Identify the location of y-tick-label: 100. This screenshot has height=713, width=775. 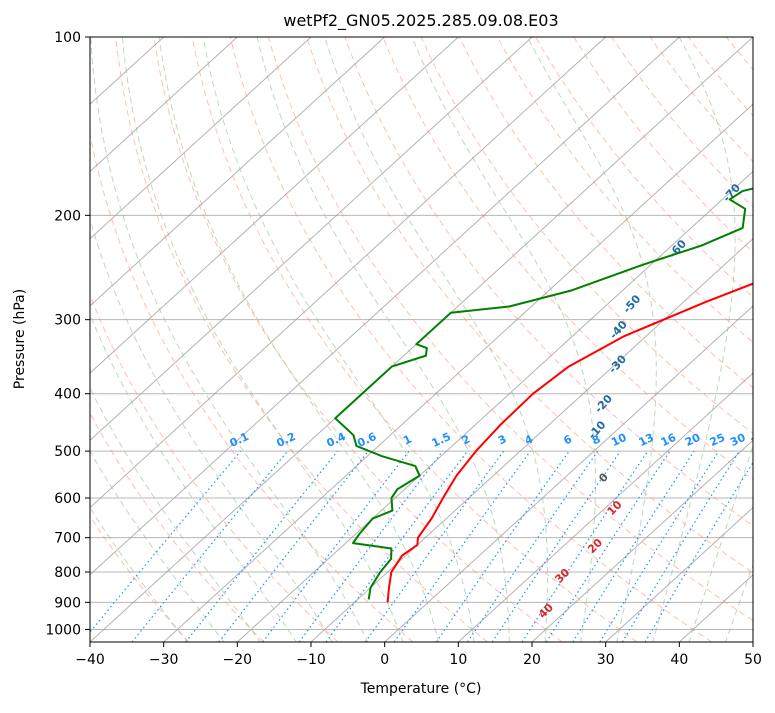
(67, 38).